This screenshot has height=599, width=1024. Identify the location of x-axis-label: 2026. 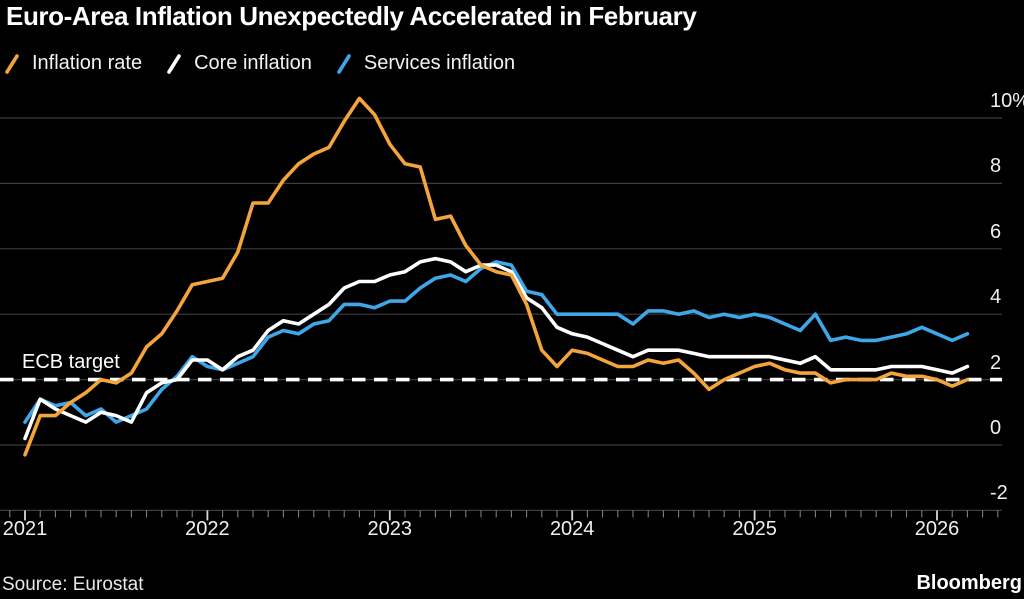
(937, 529).